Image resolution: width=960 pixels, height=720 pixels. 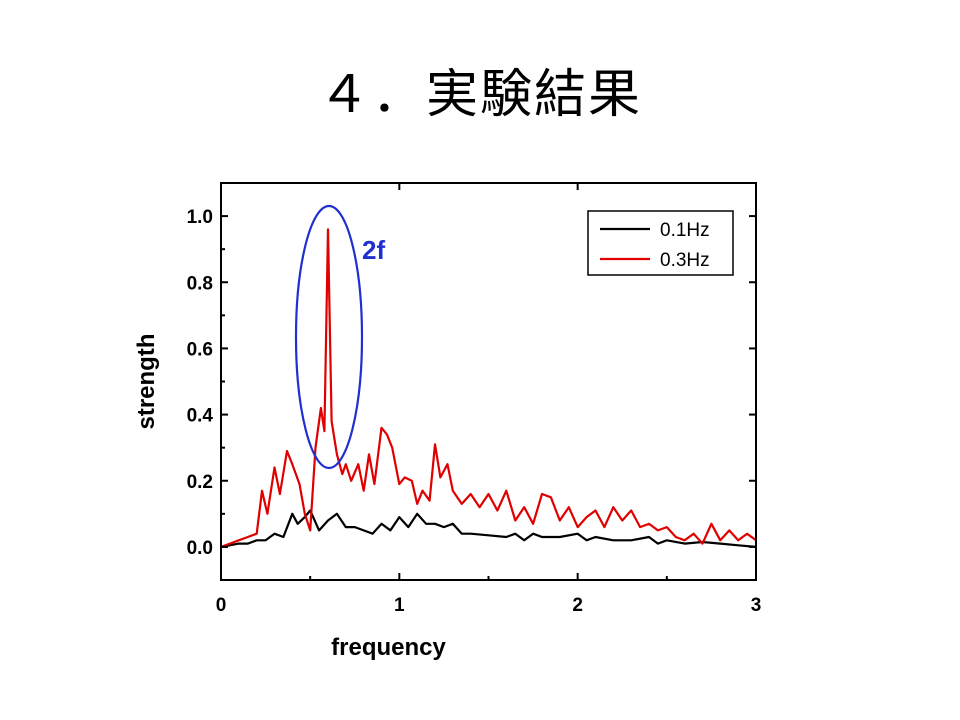 What do you see at coordinates (200, 283) in the screenshot?
I see `y-tick-label: 0.8` at bounding box center [200, 283].